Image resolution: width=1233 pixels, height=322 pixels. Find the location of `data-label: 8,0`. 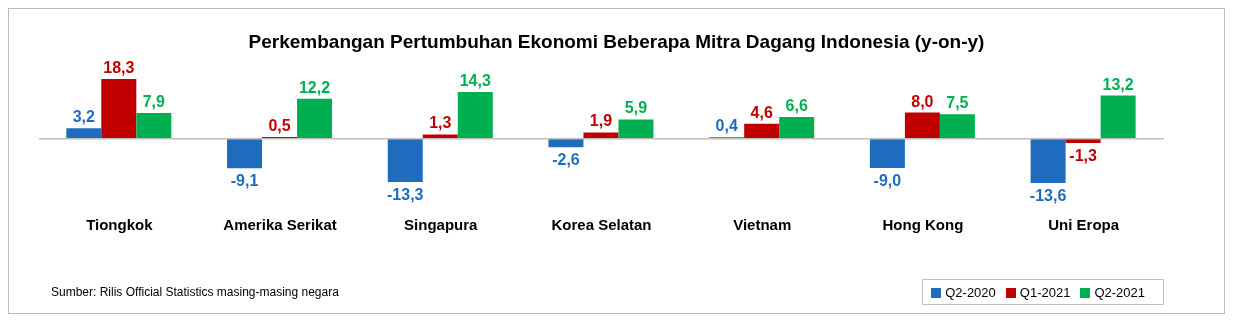

data-label: 8,0 is located at coordinates (922, 101).